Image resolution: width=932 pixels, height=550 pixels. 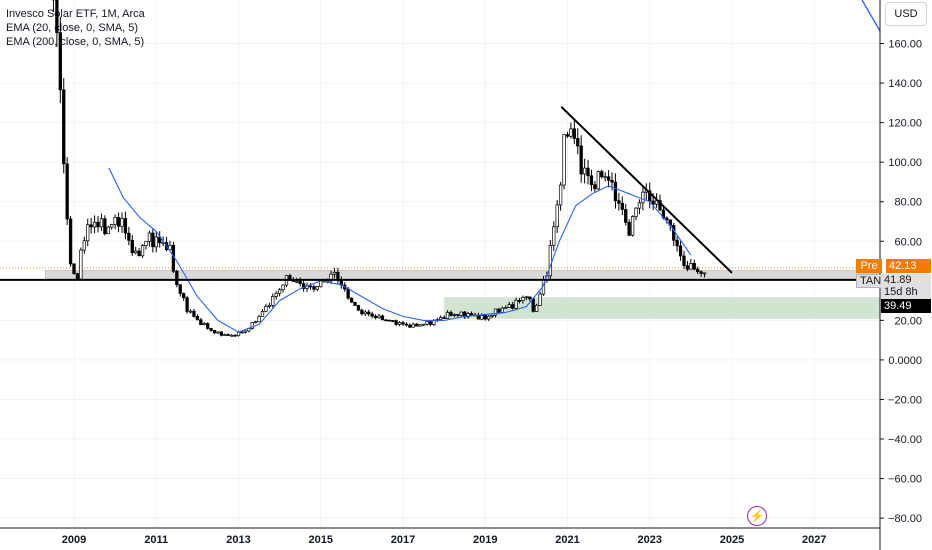 What do you see at coordinates (444, 540) in the screenshot?
I see `x-axis-labels: 2009 2011 2013 2015 2017 2019 2021 2023 2025 2027` at bounding box center [444, 540].